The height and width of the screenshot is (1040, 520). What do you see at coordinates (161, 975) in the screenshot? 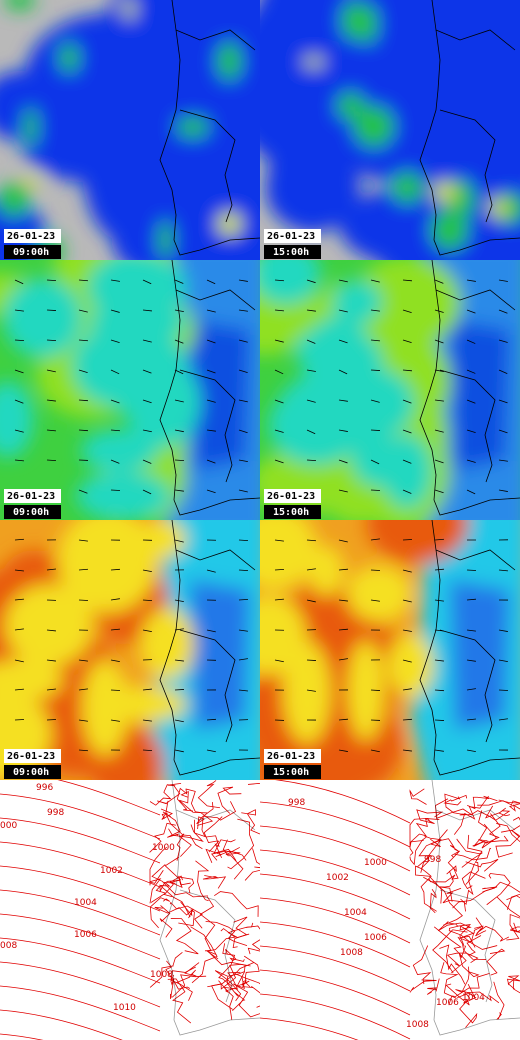
I see `isobar-label: 1008` at bounding box center [161, 975].